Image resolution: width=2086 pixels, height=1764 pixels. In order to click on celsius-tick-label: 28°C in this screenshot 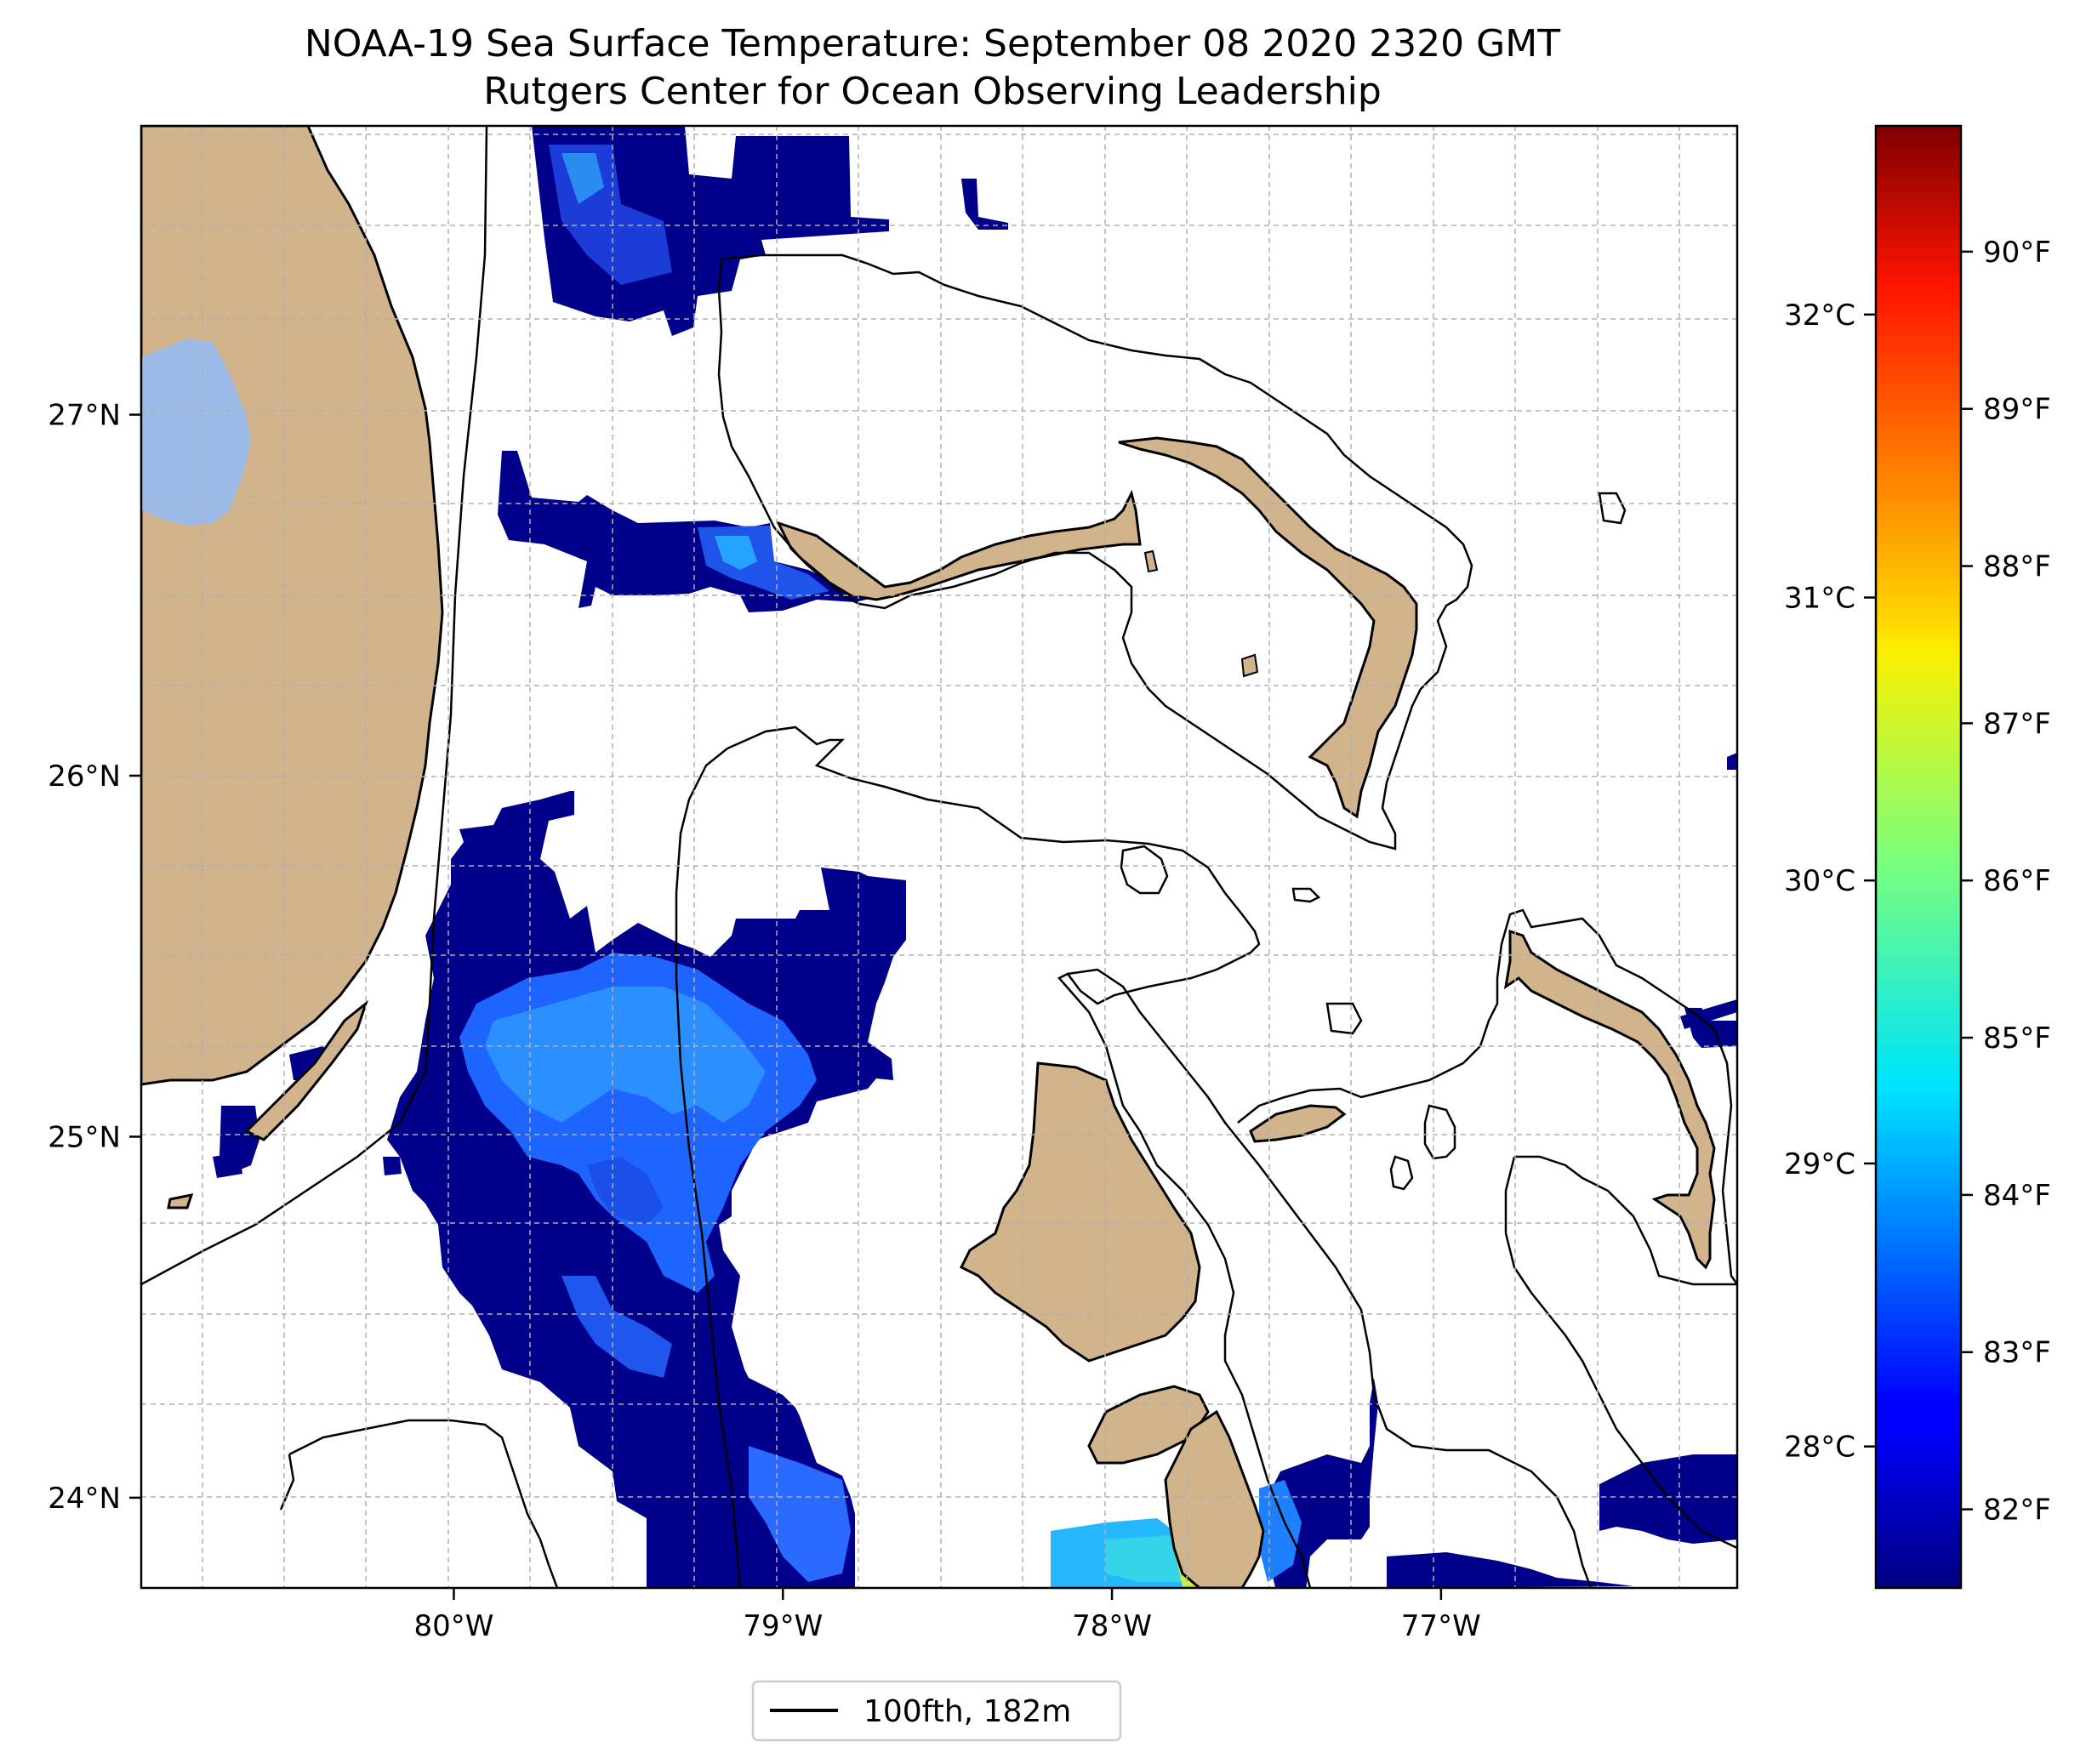, I will do `click(1819, 1448)`.